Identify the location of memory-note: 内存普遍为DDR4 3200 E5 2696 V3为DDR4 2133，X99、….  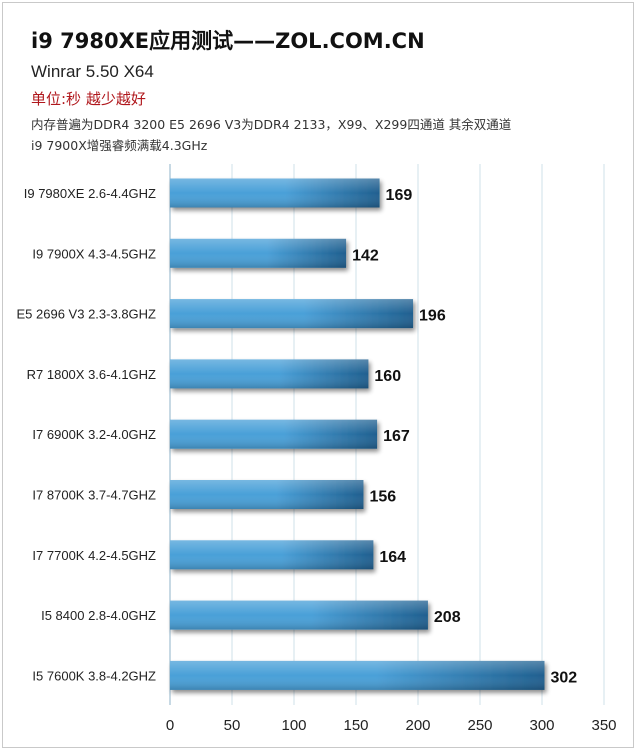
(271, 124).